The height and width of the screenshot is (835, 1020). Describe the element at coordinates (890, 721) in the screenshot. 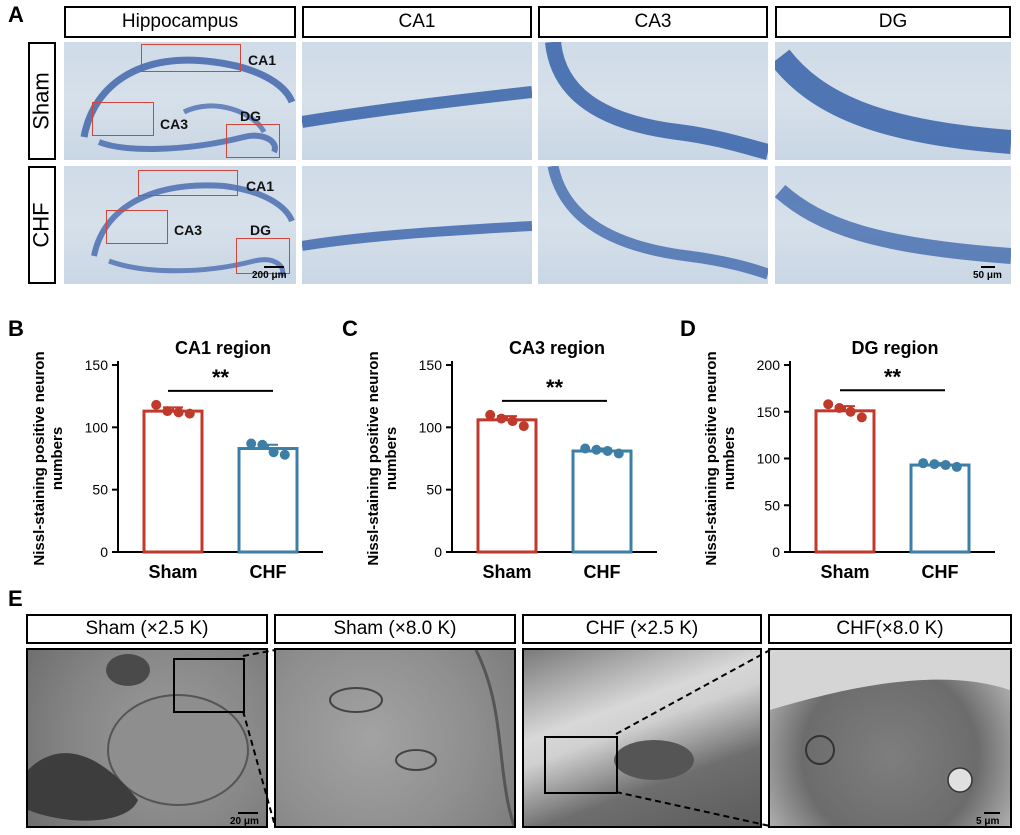

I see `em-chf-8k-drawing` at that location.